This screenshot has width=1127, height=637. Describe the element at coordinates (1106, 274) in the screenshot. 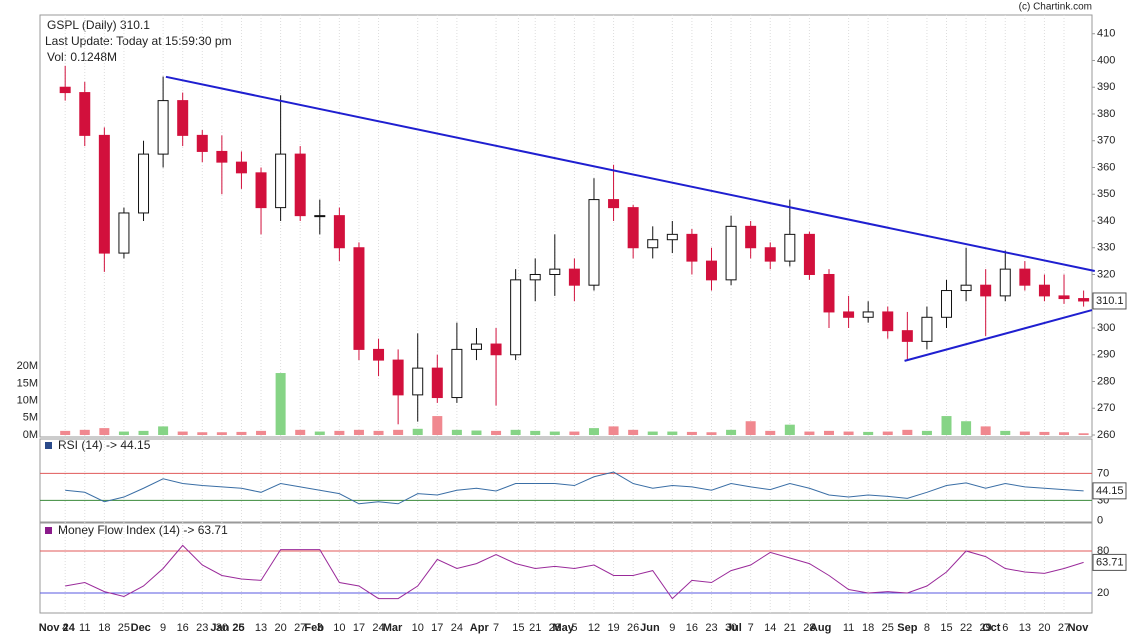

I see `y-tick-label: 320` at that location.